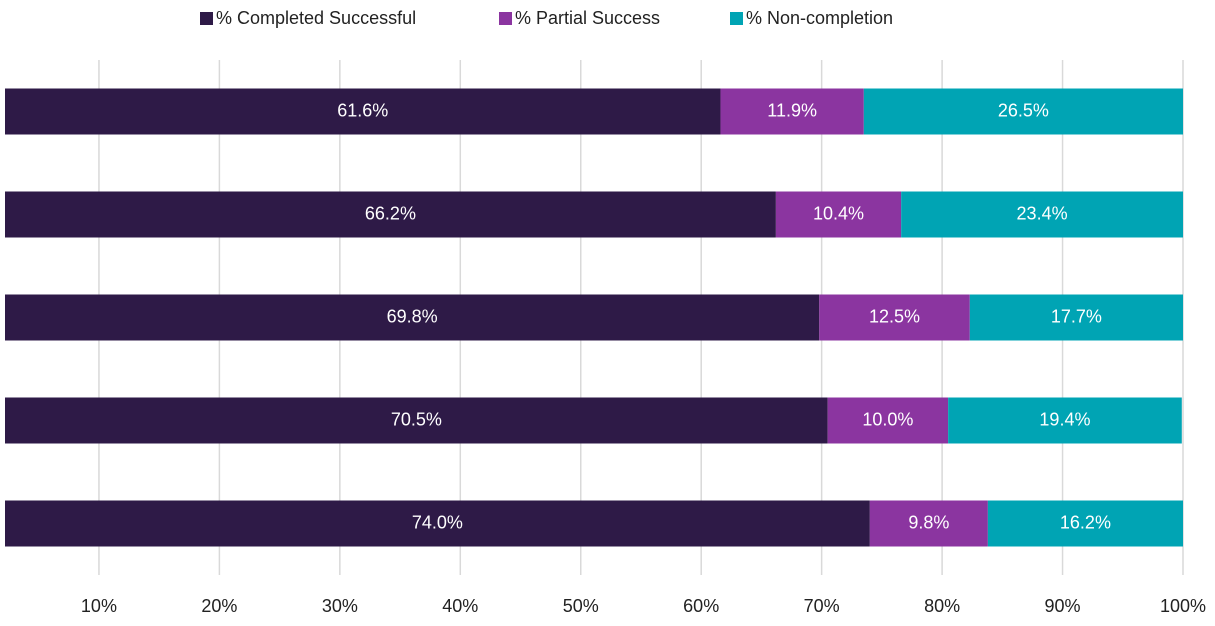 The height and width of the screenshot is (626, 1215). I want to click on x-tick-label: 100%, so click(1183, 606).